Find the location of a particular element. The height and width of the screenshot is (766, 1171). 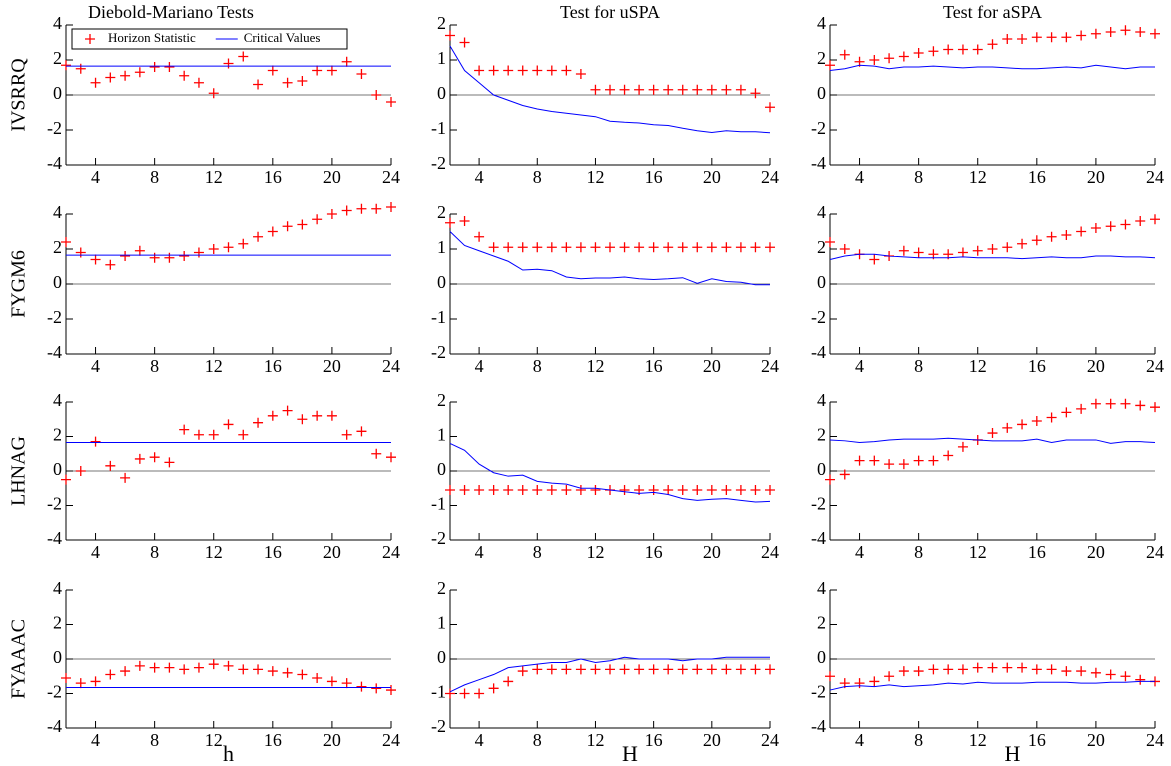

legend-label: Critical Values is located at coordinates (282, 37).